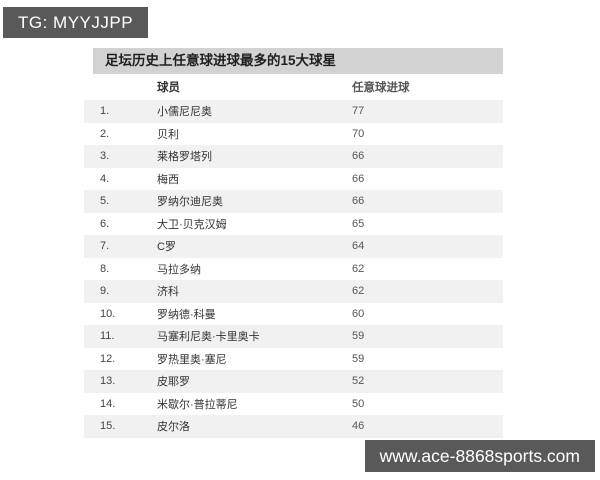 This screenshot has width=600, height=480. I want to click on row-rank: 15., so click(108, 426).